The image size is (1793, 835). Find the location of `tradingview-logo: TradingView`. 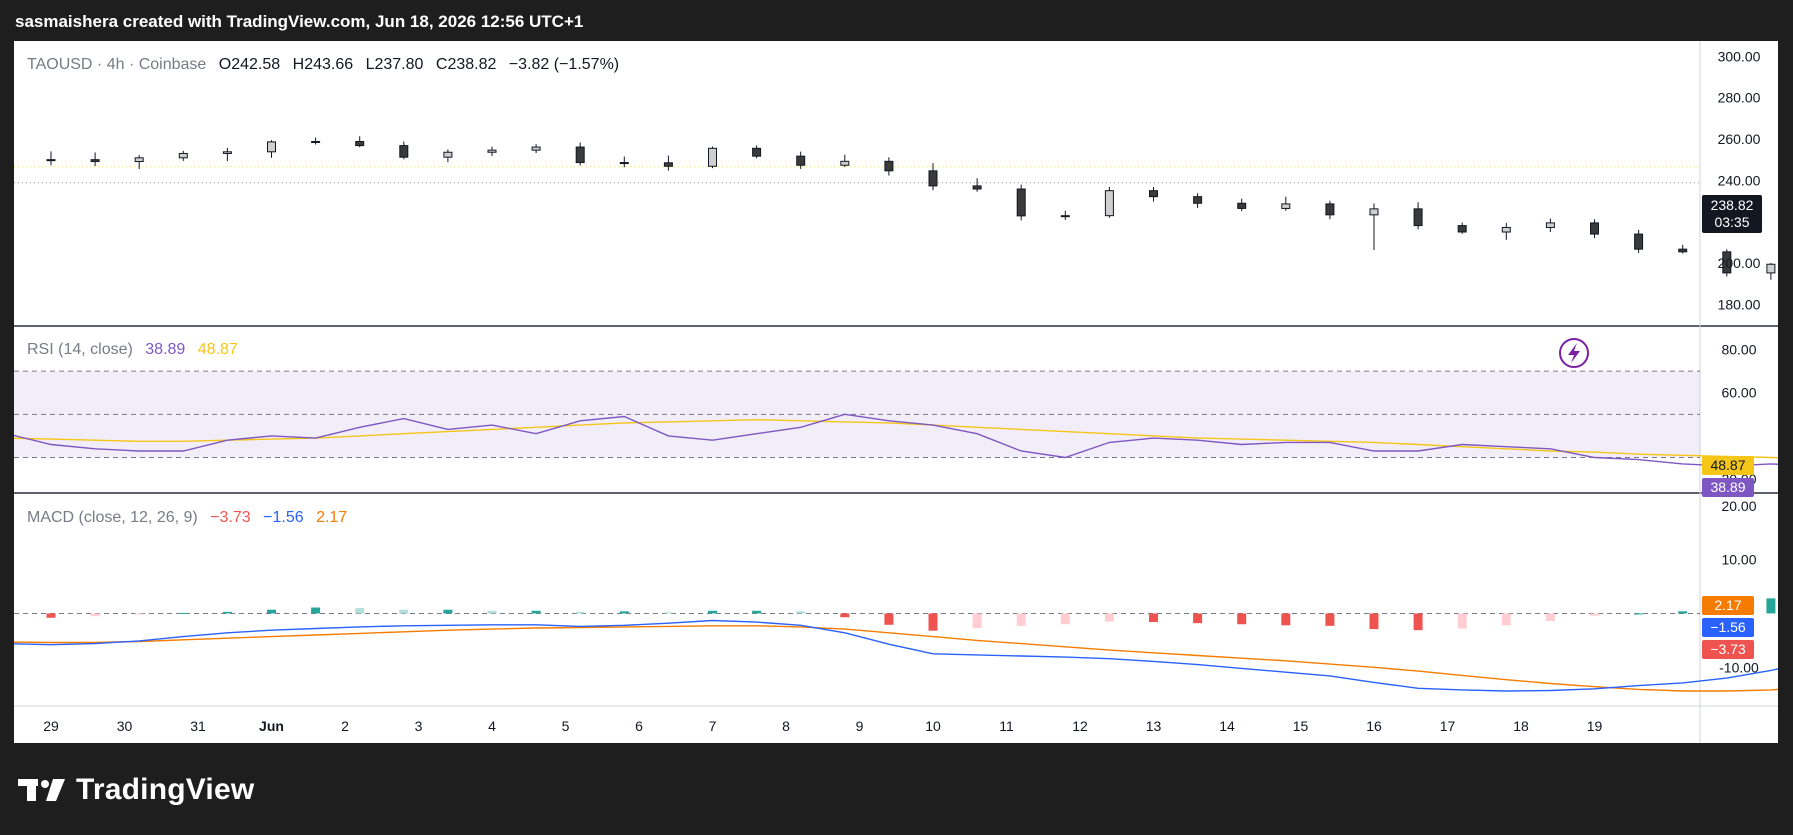

tradingview-logo: TradingView is located at coordinates (136, 790).